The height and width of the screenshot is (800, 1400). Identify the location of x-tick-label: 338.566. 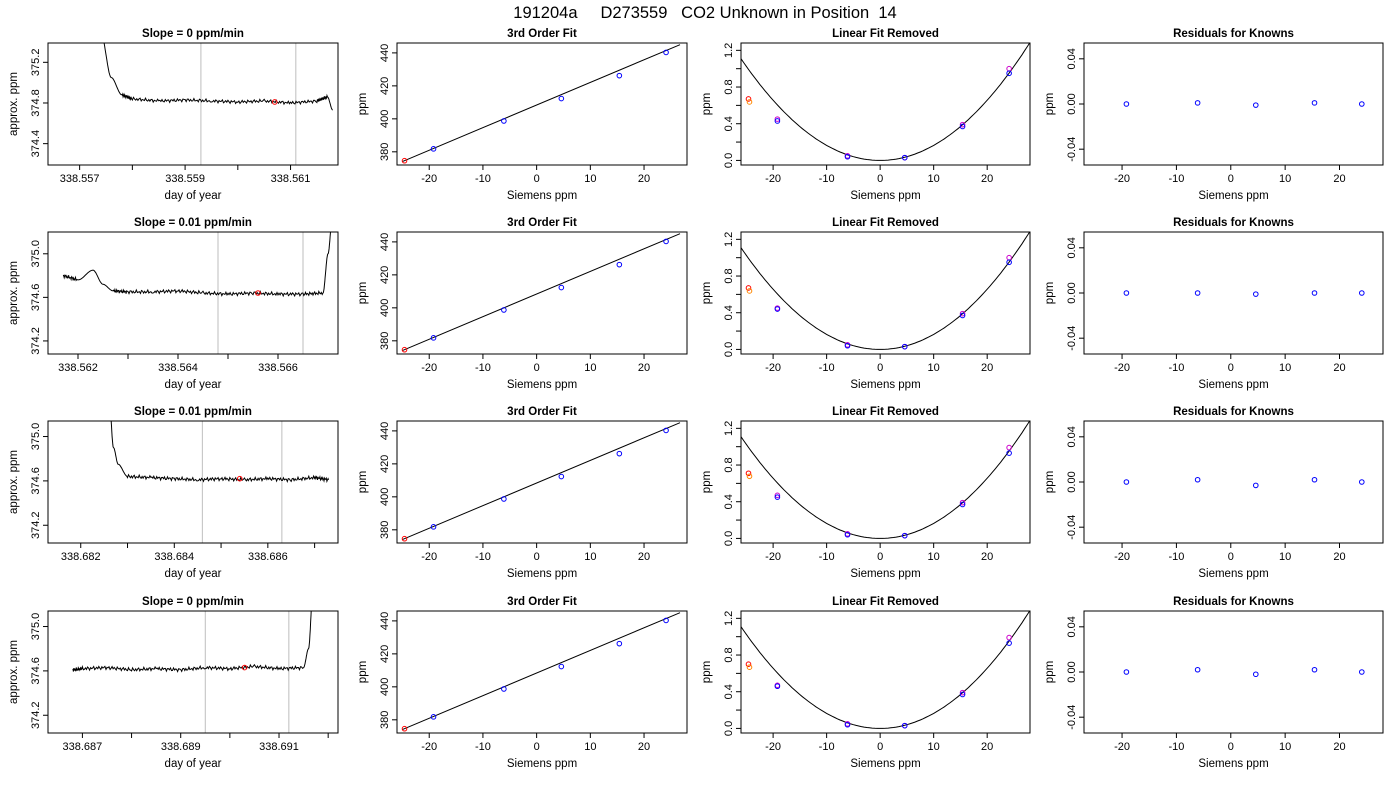
(278, 368).